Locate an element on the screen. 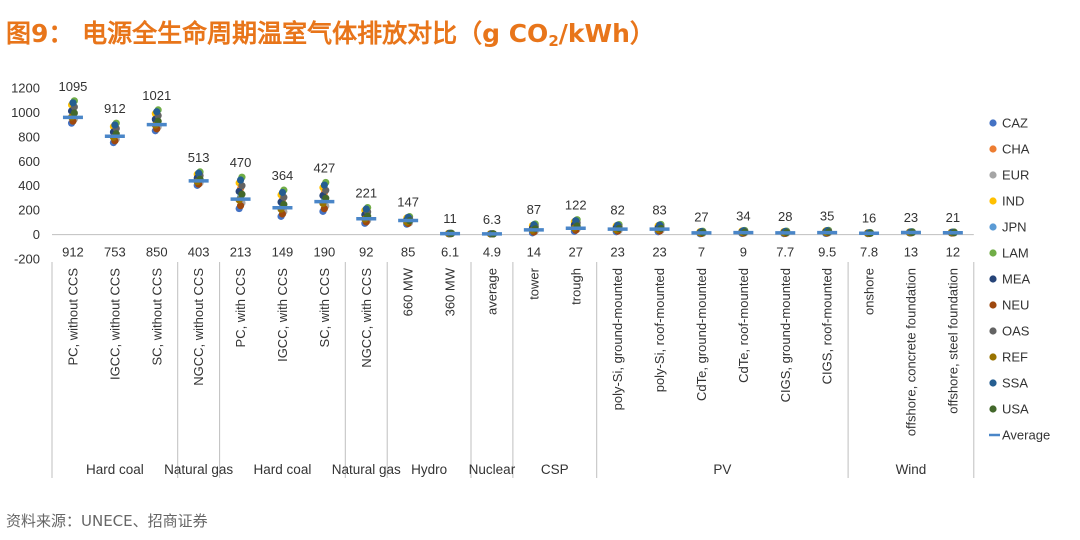 This screenshot has width=1080, height=540. title-subscript: 2 is located at coordinates (553, 41).